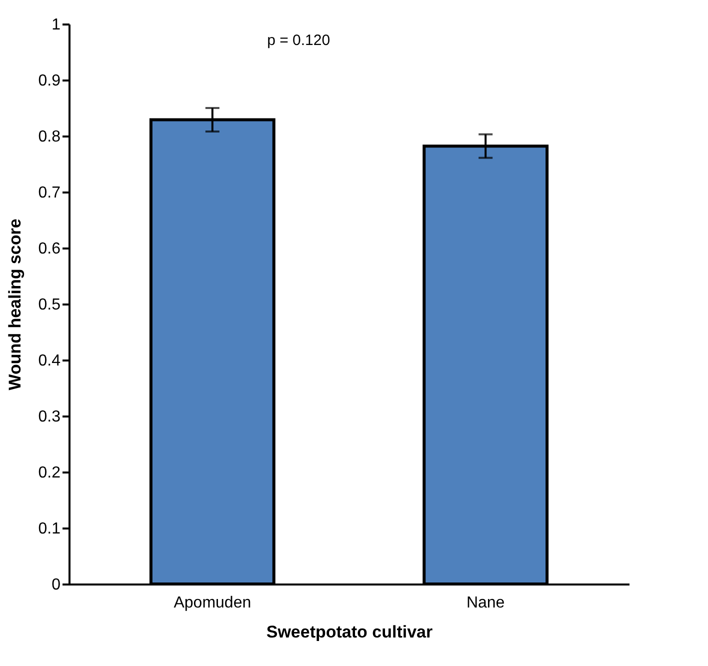  I want to click on y-tick-label: 0.8, so click(49, 137).